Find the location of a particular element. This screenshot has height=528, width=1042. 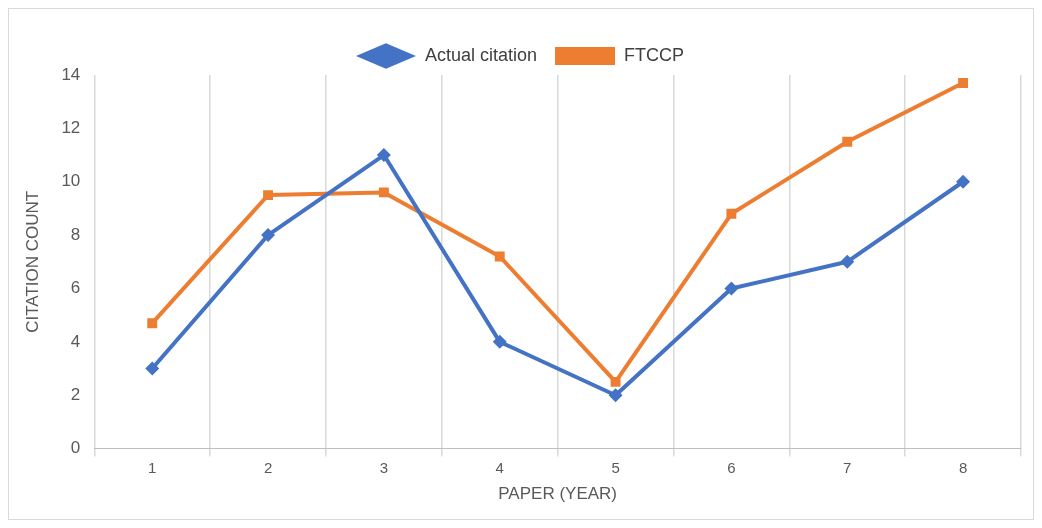

x-tick-label: 8 is located at coordinates (963, 467).